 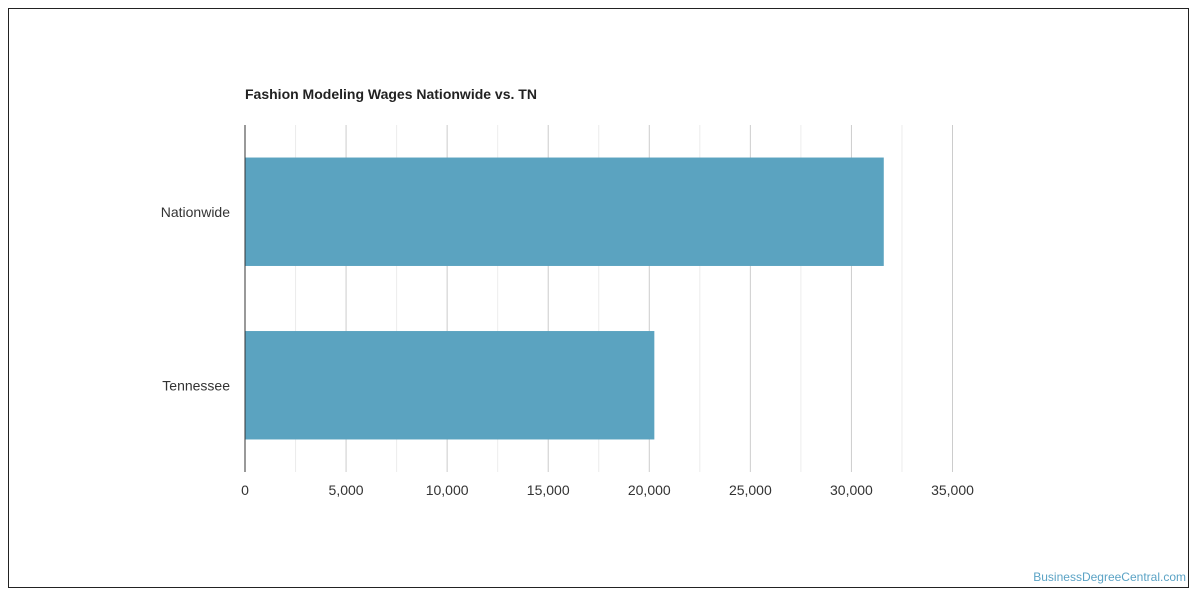 I want to click on category-label-nationwide: Nationwide, so click(x=195, y=212).